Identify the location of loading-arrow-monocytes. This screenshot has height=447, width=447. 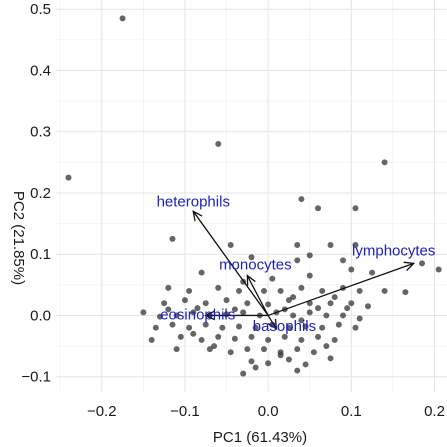
(257, 295).